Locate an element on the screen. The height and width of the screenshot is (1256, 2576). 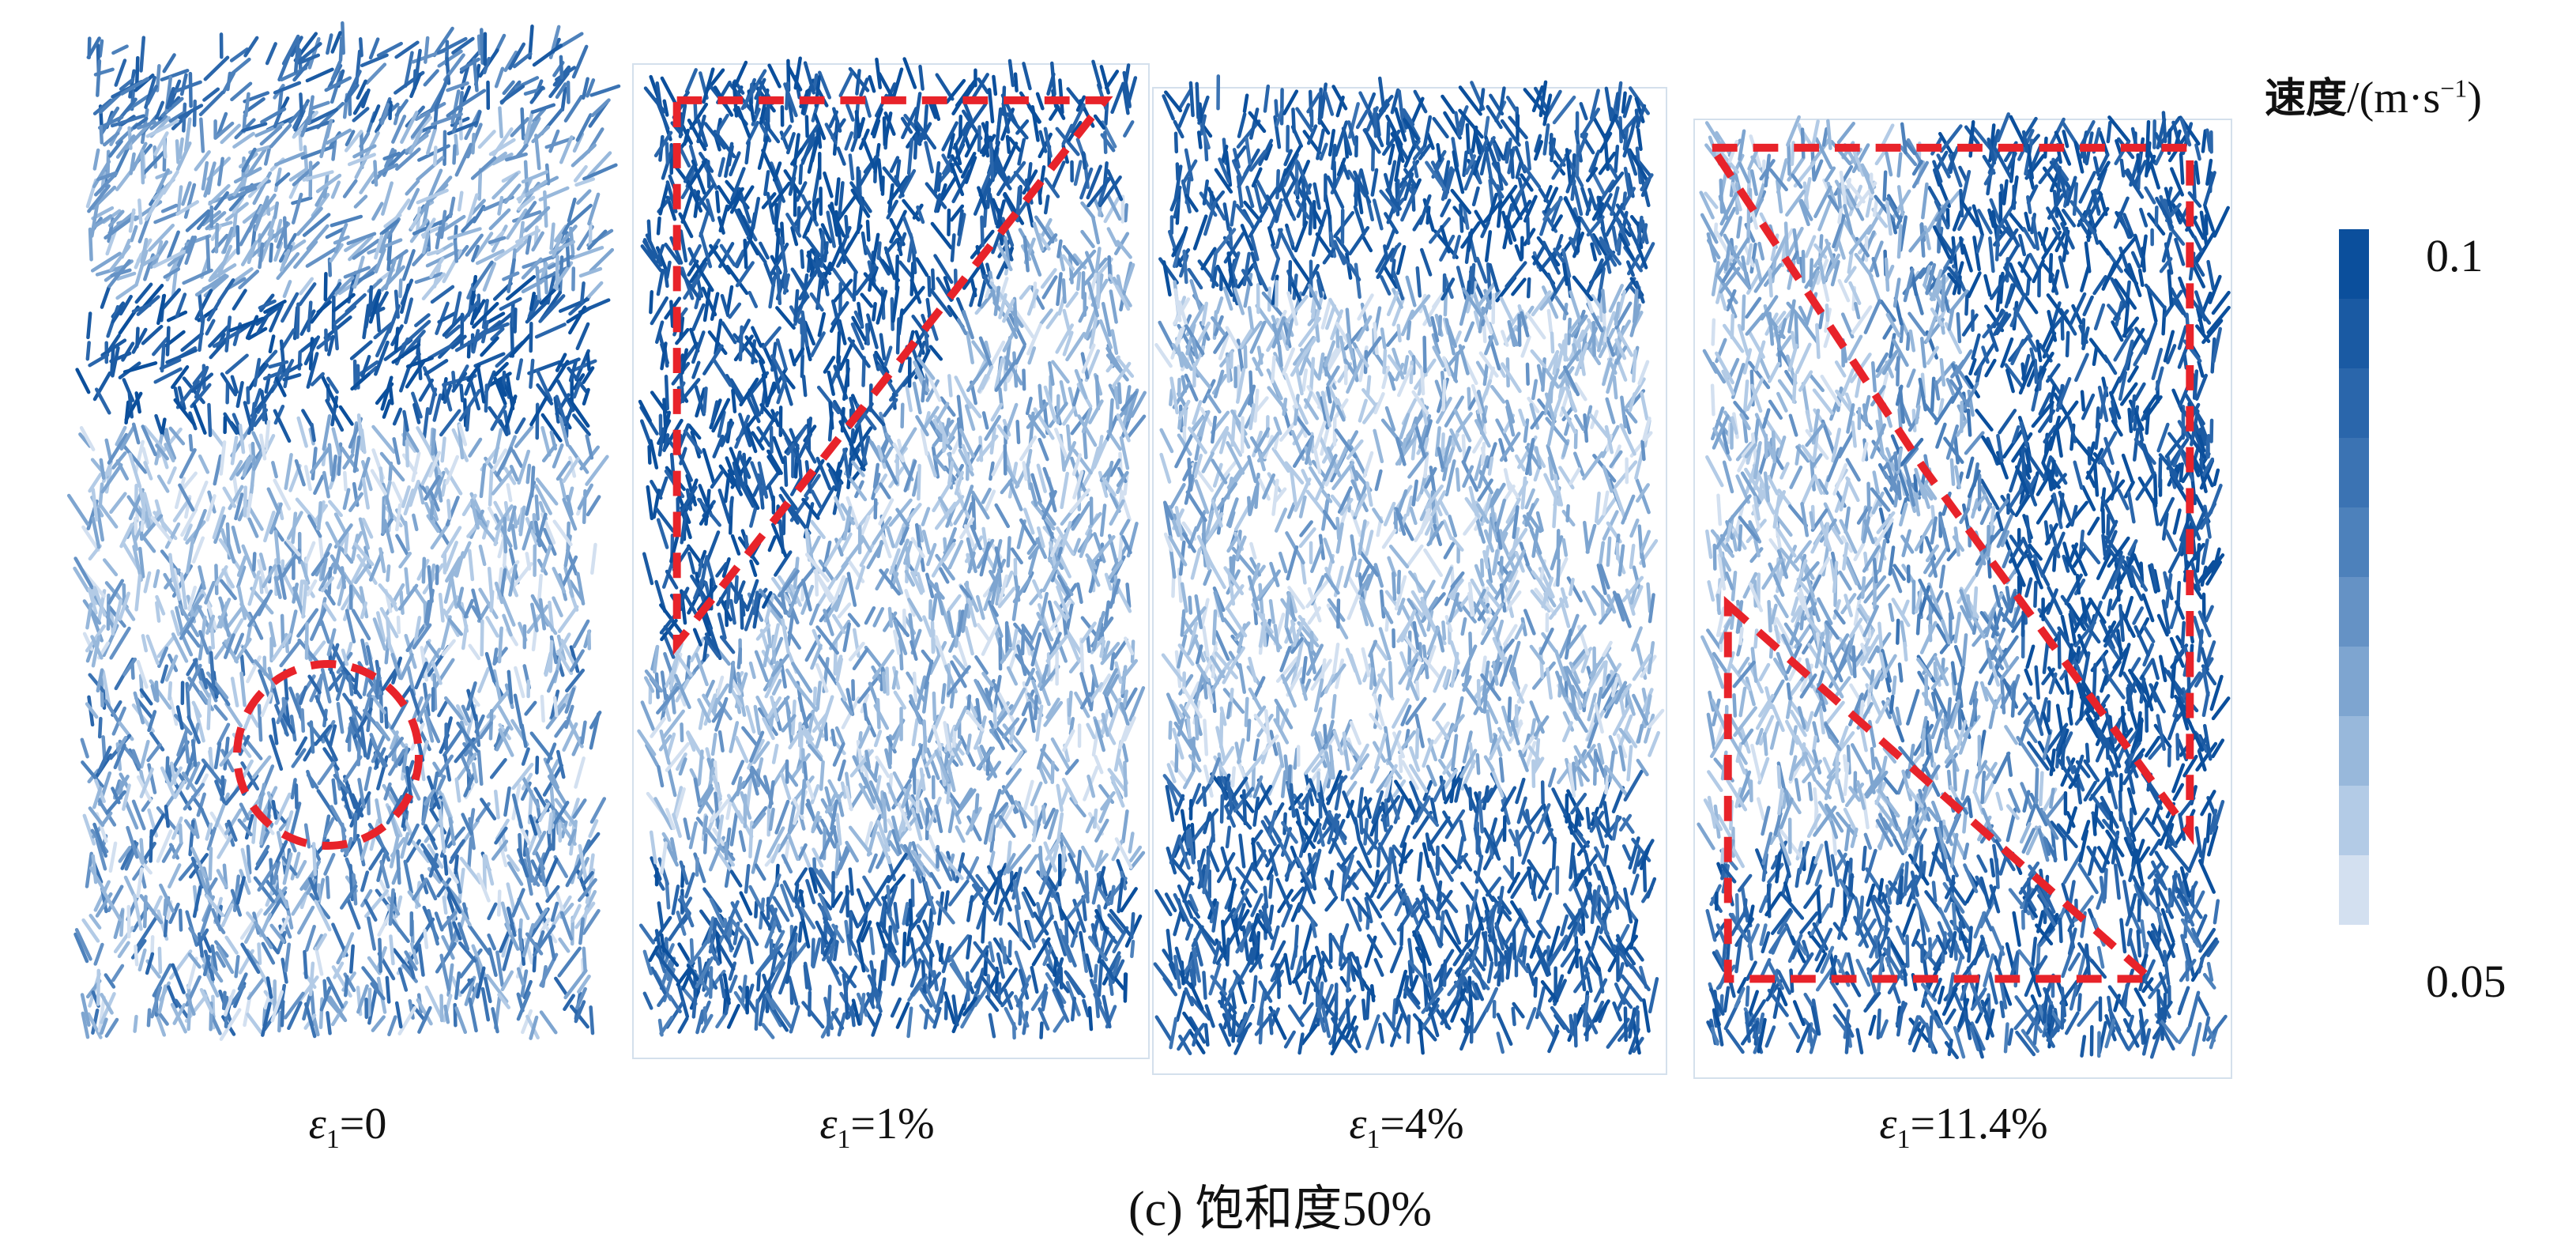
panel-caption-1: ε1=1% is located at coordinates (877, 1127).